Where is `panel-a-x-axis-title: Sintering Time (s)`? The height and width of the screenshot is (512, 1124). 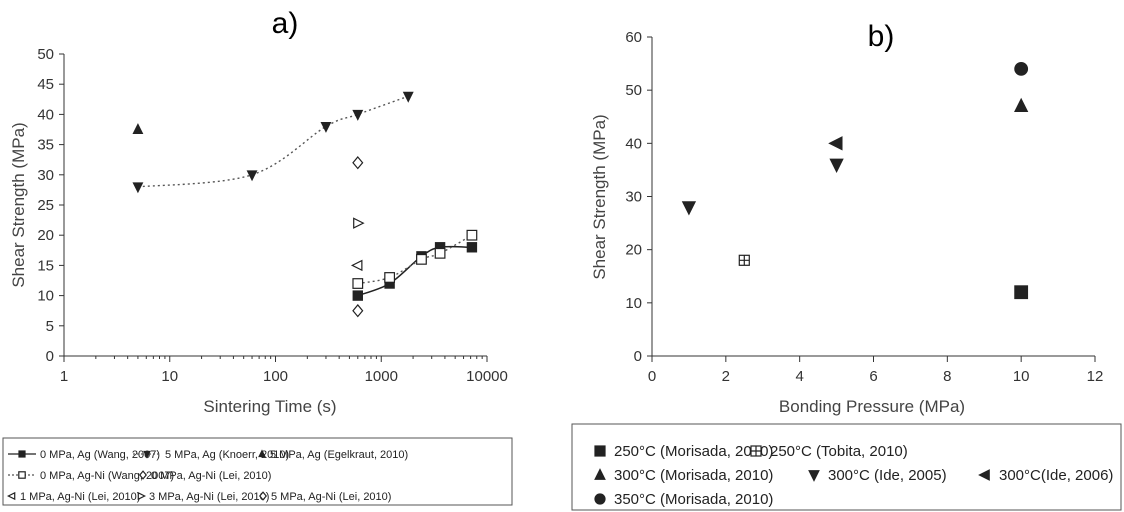 panel-a-x-axis-title: Sintering Time (s) is located at coordinates (269, 406).